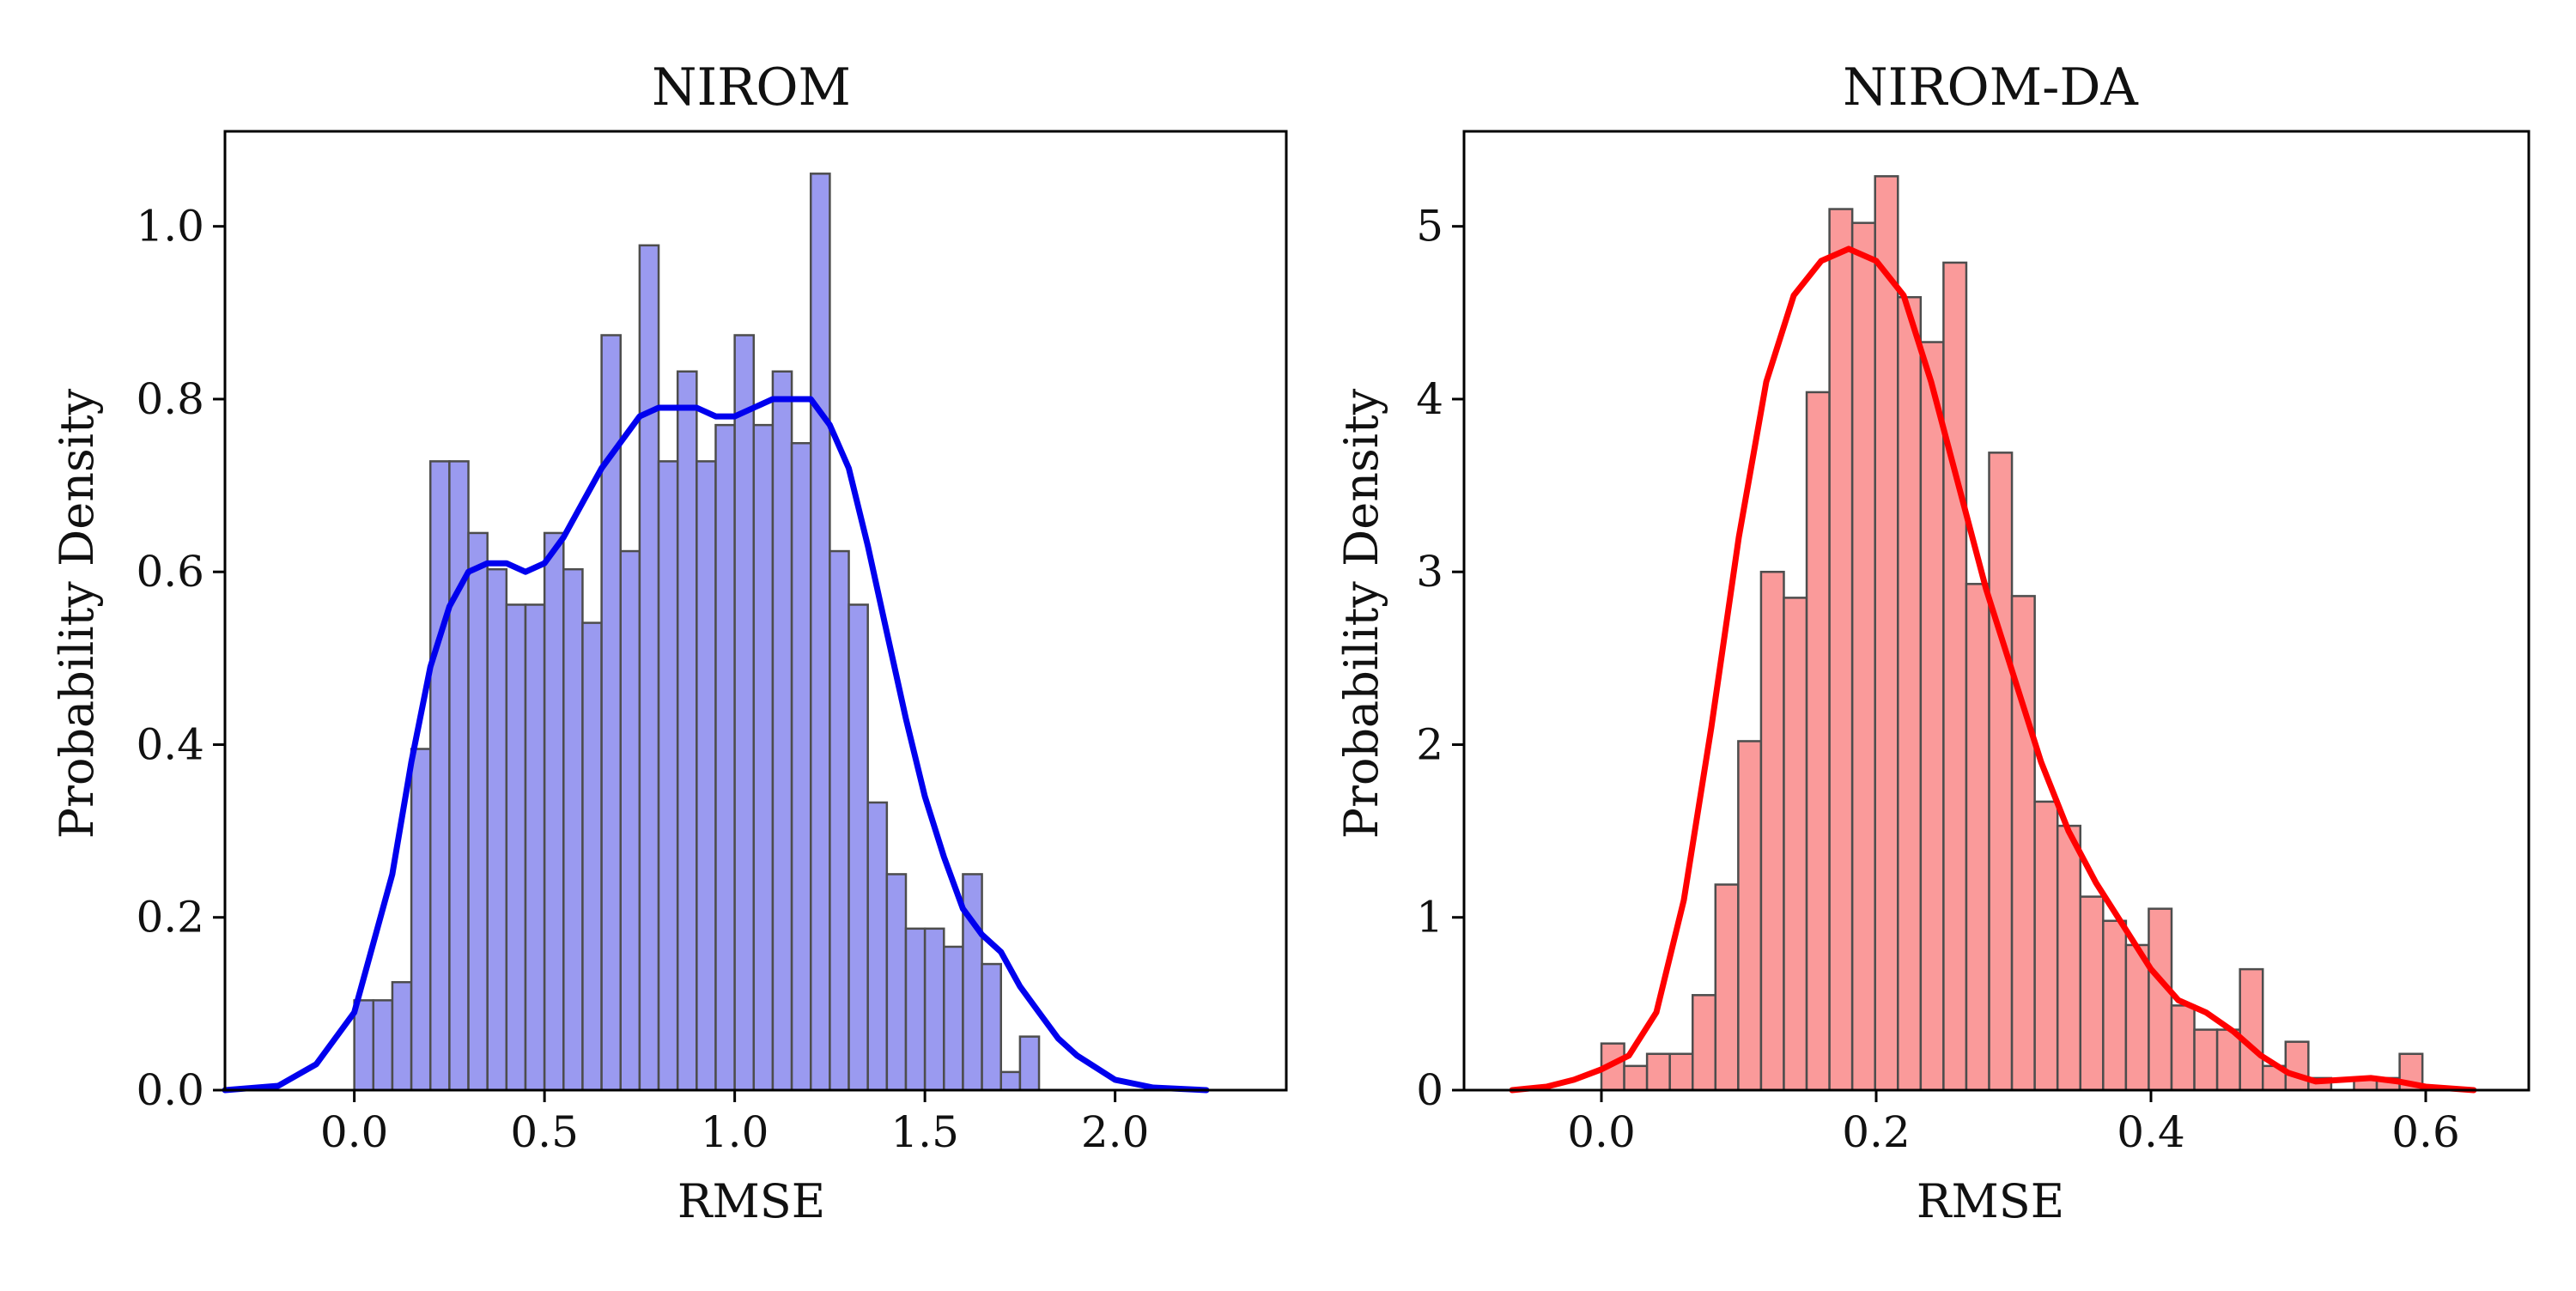 This screenshot has width=2576, height=1291. Describe the element at coordinates (170, 1090) in the screenshot. I see `y-tick-label: 0.0` at that location.